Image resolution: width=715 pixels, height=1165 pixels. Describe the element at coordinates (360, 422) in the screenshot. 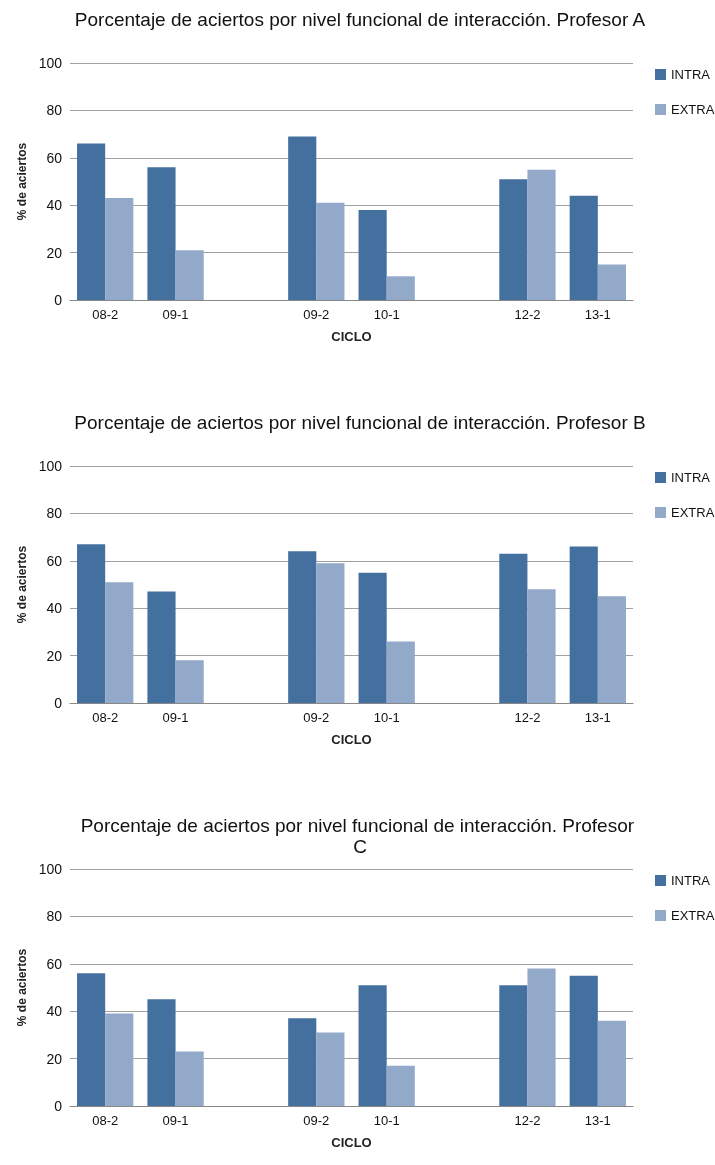

I see `chart-title: Porcentaje de aciertos por nivel funcional de interacción. Profesor B` at that location.